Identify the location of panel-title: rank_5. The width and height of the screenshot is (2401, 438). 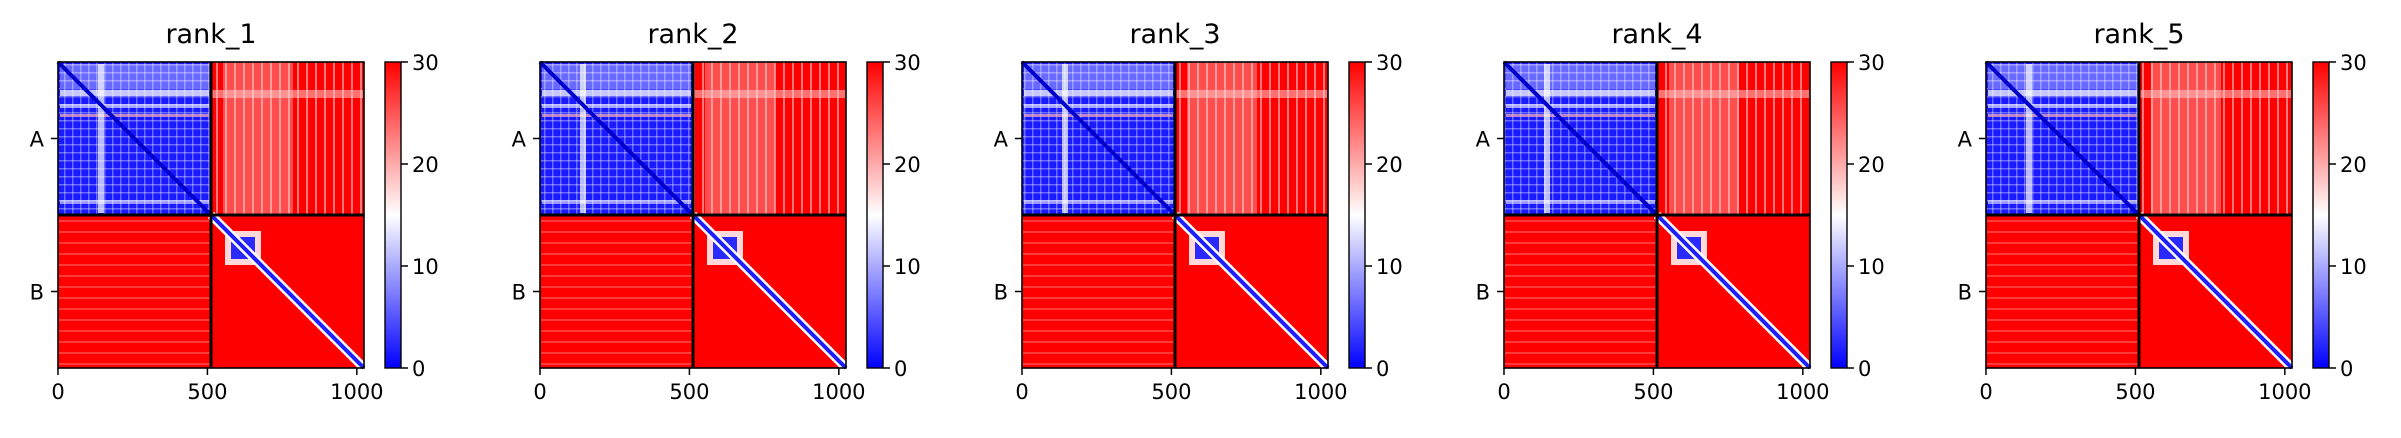
(2138, 34).